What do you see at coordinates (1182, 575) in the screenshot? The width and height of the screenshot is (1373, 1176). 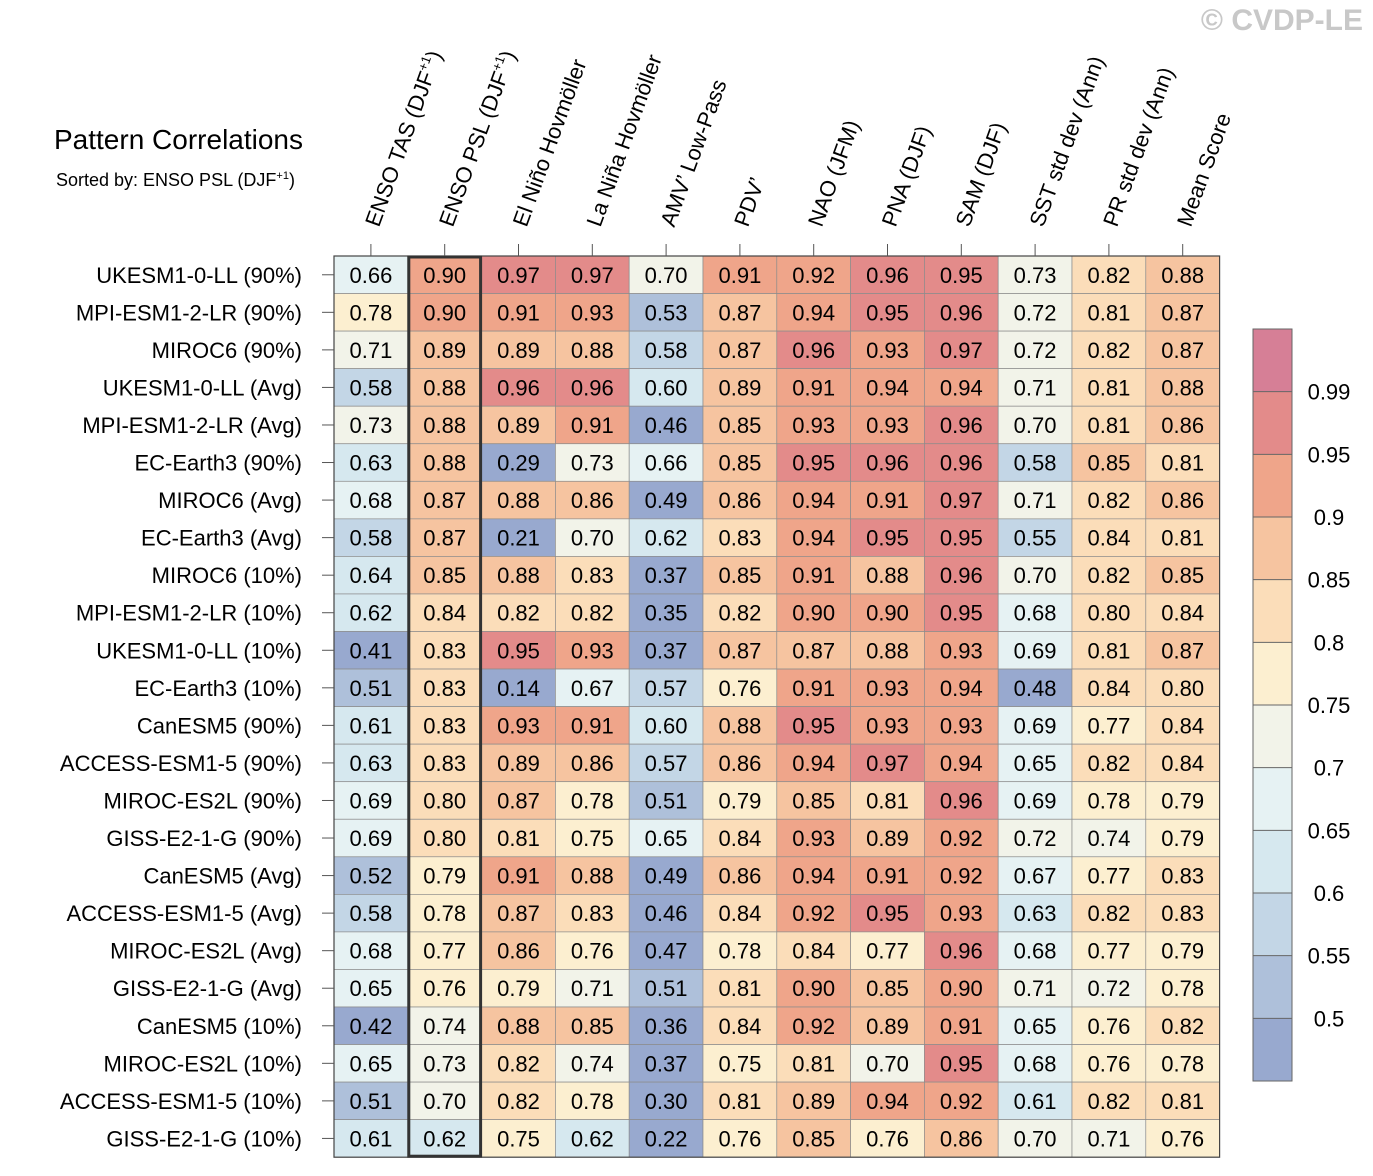 I see `cell-value: 0.85` at bounding box center [1182, 575].